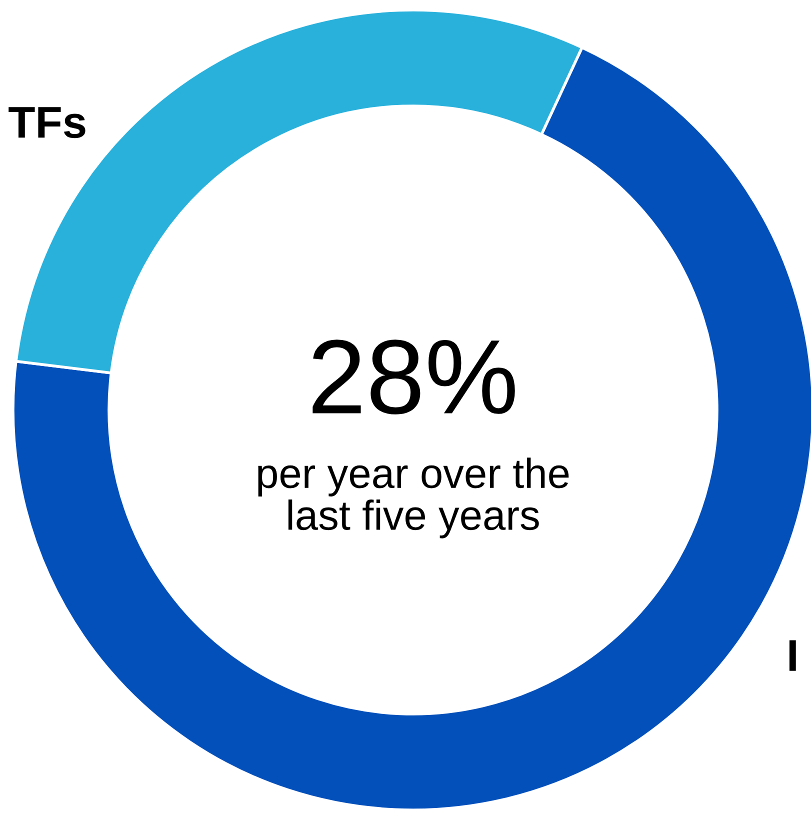 The image size is (811, 814). I want to click on slice-label: I, so click(792, 655).